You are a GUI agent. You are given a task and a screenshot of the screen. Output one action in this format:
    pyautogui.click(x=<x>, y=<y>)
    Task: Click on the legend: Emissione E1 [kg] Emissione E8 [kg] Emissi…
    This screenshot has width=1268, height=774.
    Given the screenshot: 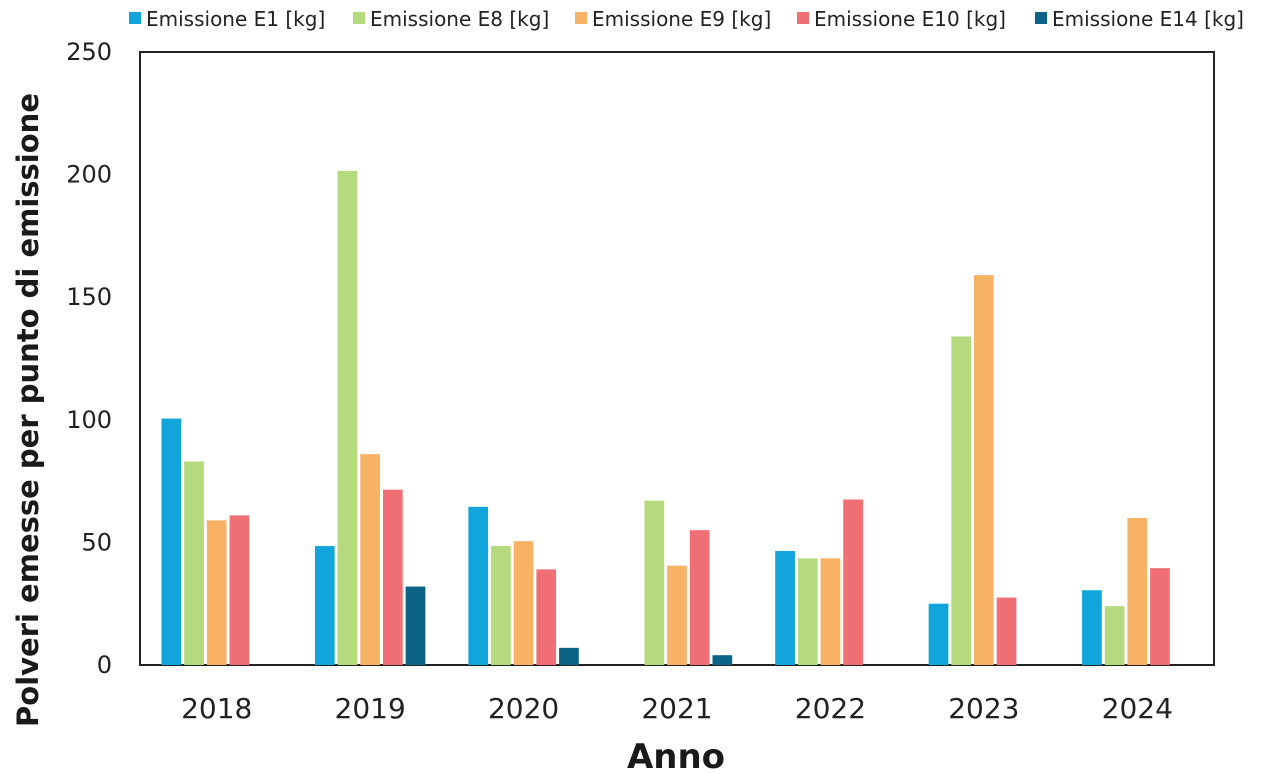 What is the action you would take?
    pyautogui.click(x=686, y=19)
    